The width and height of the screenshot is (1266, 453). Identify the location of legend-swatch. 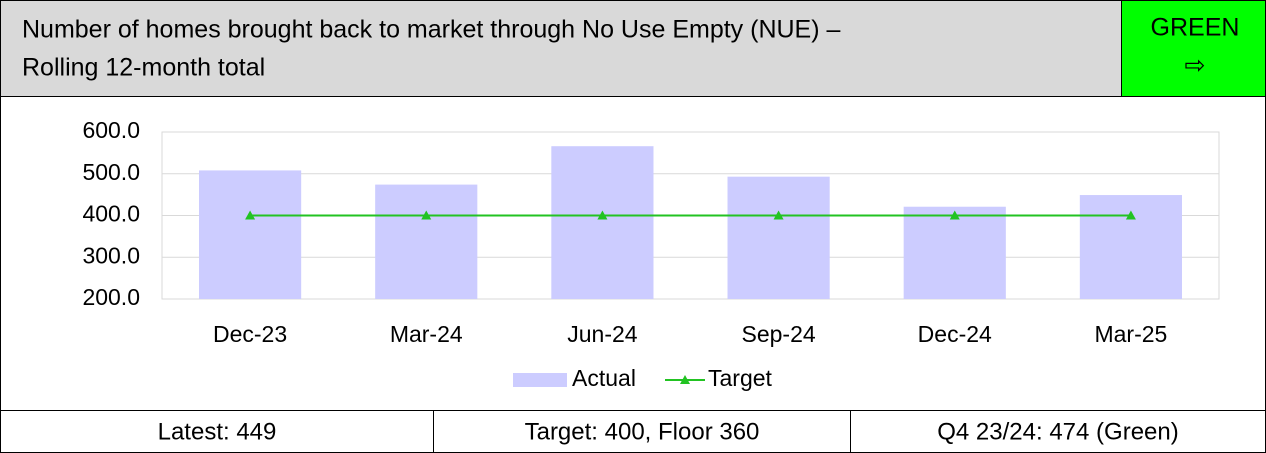
(540, 380).